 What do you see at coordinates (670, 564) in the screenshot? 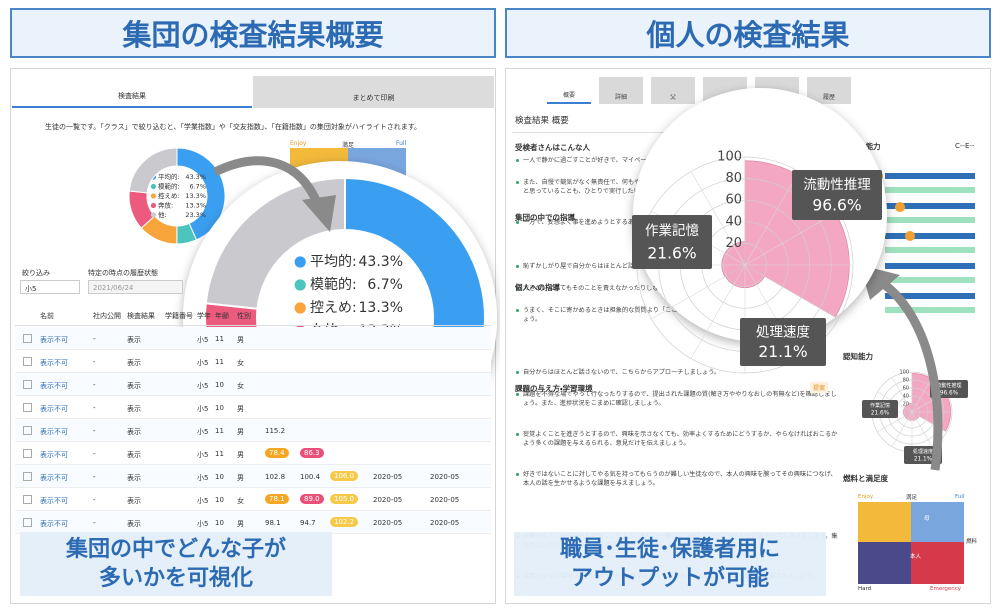
I see `caption: 職員･生徒･保護者用に アウトプットが可能` at bounding box center [670, 564].